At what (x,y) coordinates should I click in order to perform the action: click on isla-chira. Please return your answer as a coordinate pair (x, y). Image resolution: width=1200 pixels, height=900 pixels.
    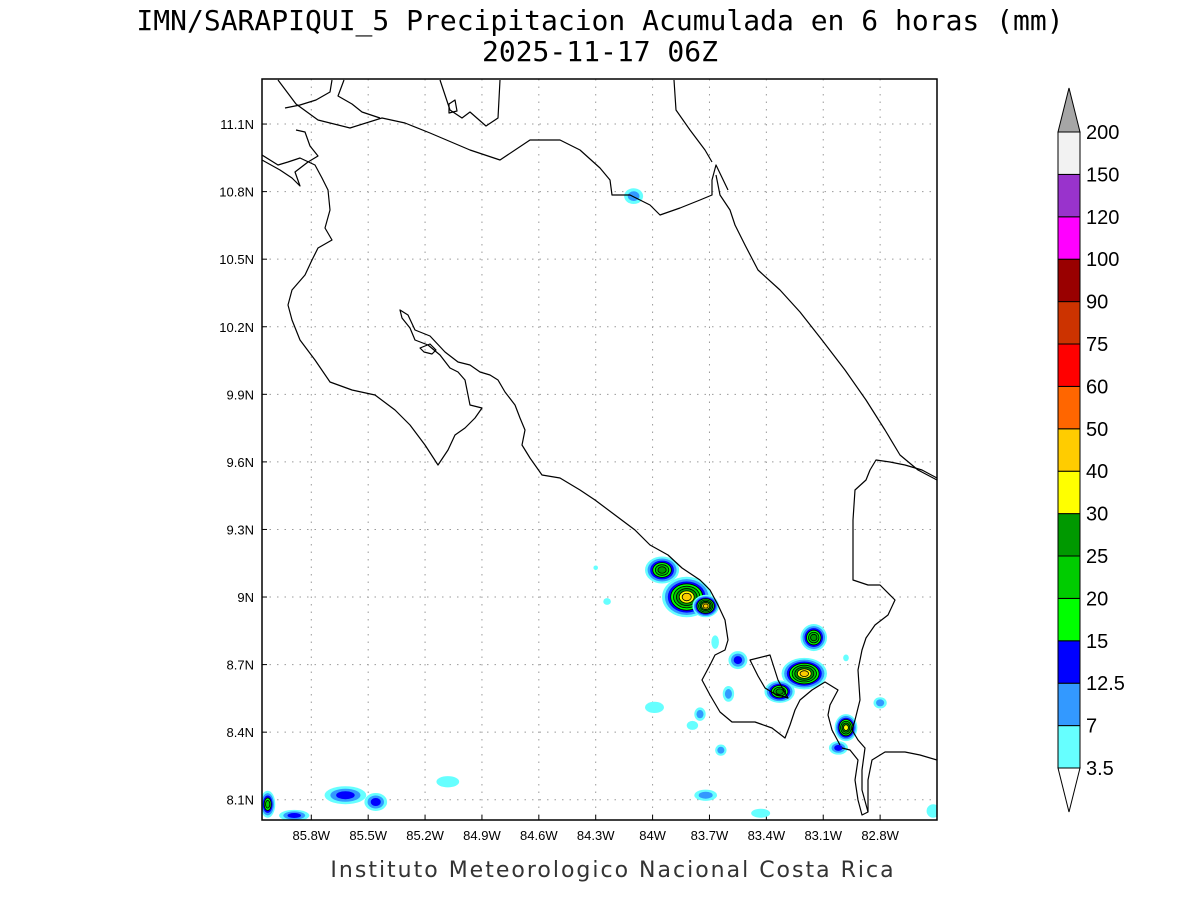
    Looking at the image, I should click on (428, 349).